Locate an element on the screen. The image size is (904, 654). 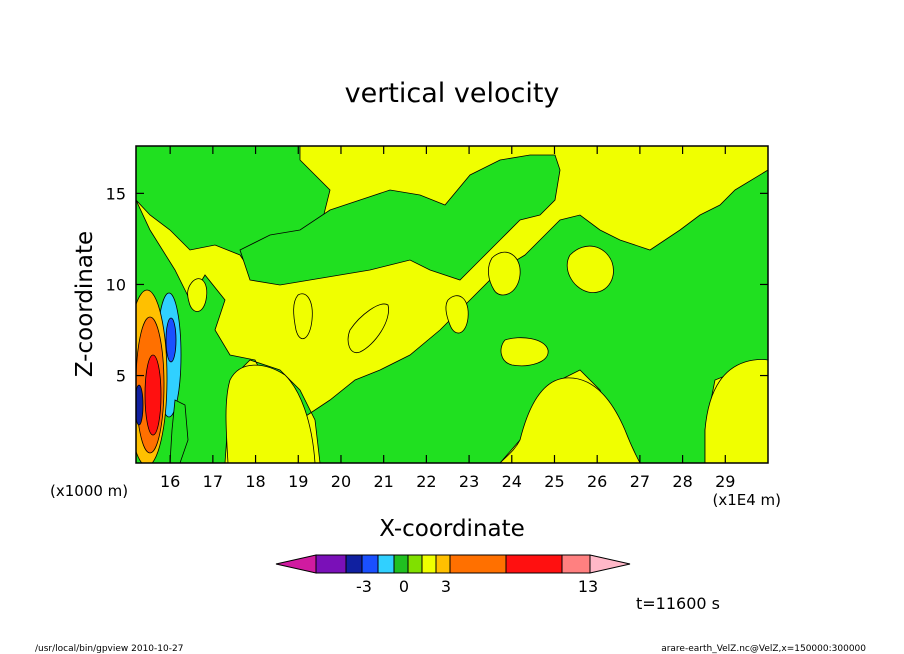
x-tick-label: 26 is located at coordinates (597, 481).